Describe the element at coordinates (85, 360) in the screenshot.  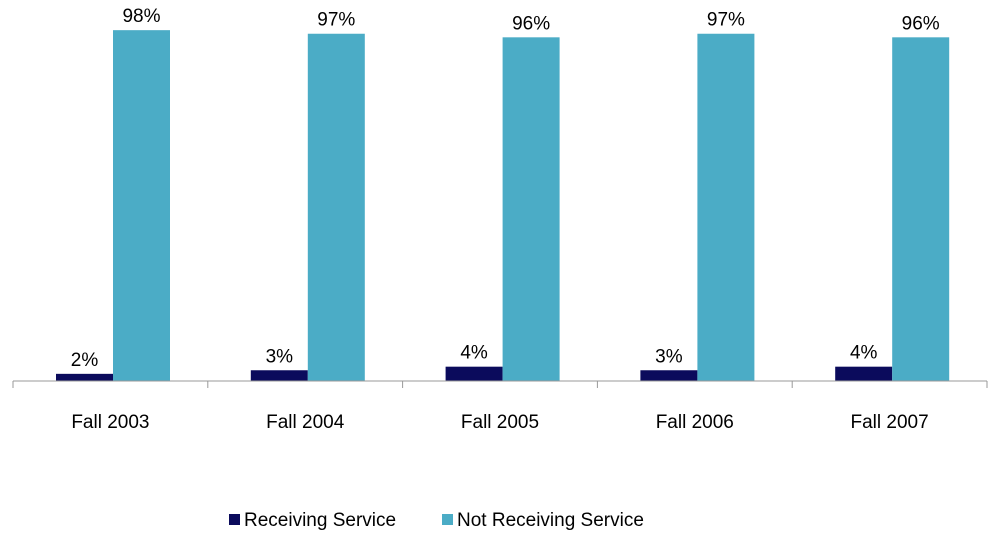
I see `data-label-receiving-1: 2%` at that location.